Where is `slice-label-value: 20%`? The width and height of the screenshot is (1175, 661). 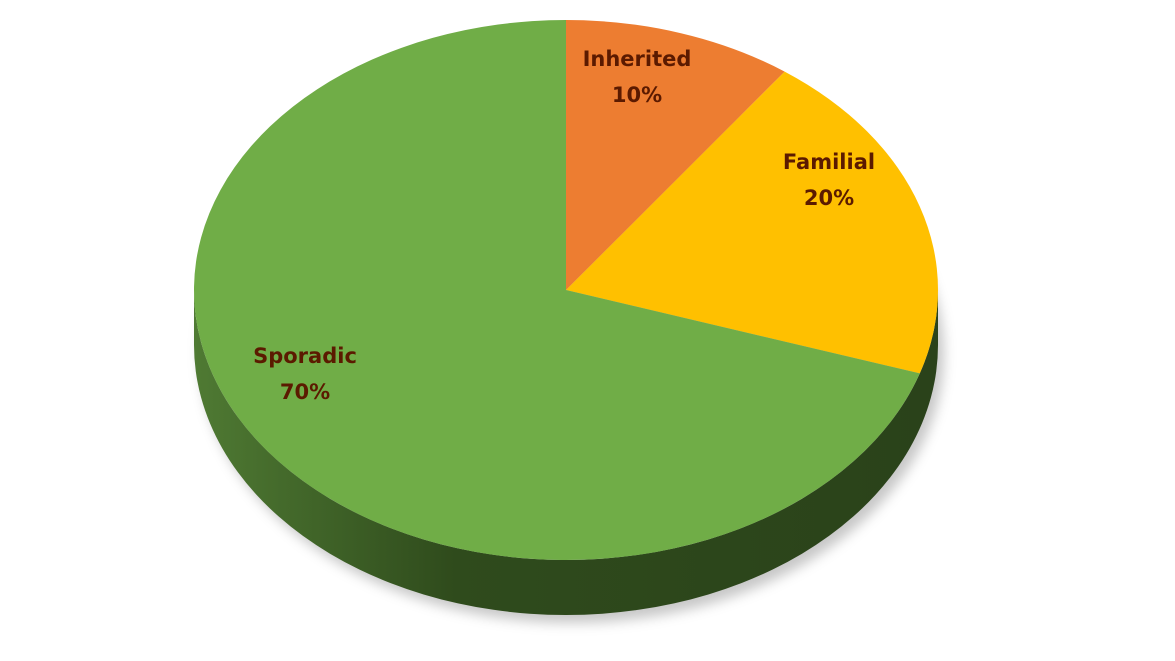 slice-label-value: 20% is located at coordinates (829, 198).